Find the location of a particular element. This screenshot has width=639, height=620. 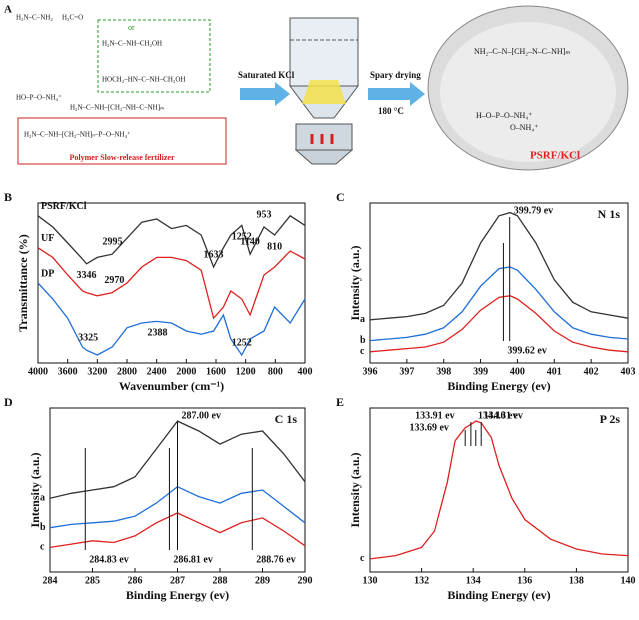

x-tick-label: 399 is located at coordinates (480, 371).